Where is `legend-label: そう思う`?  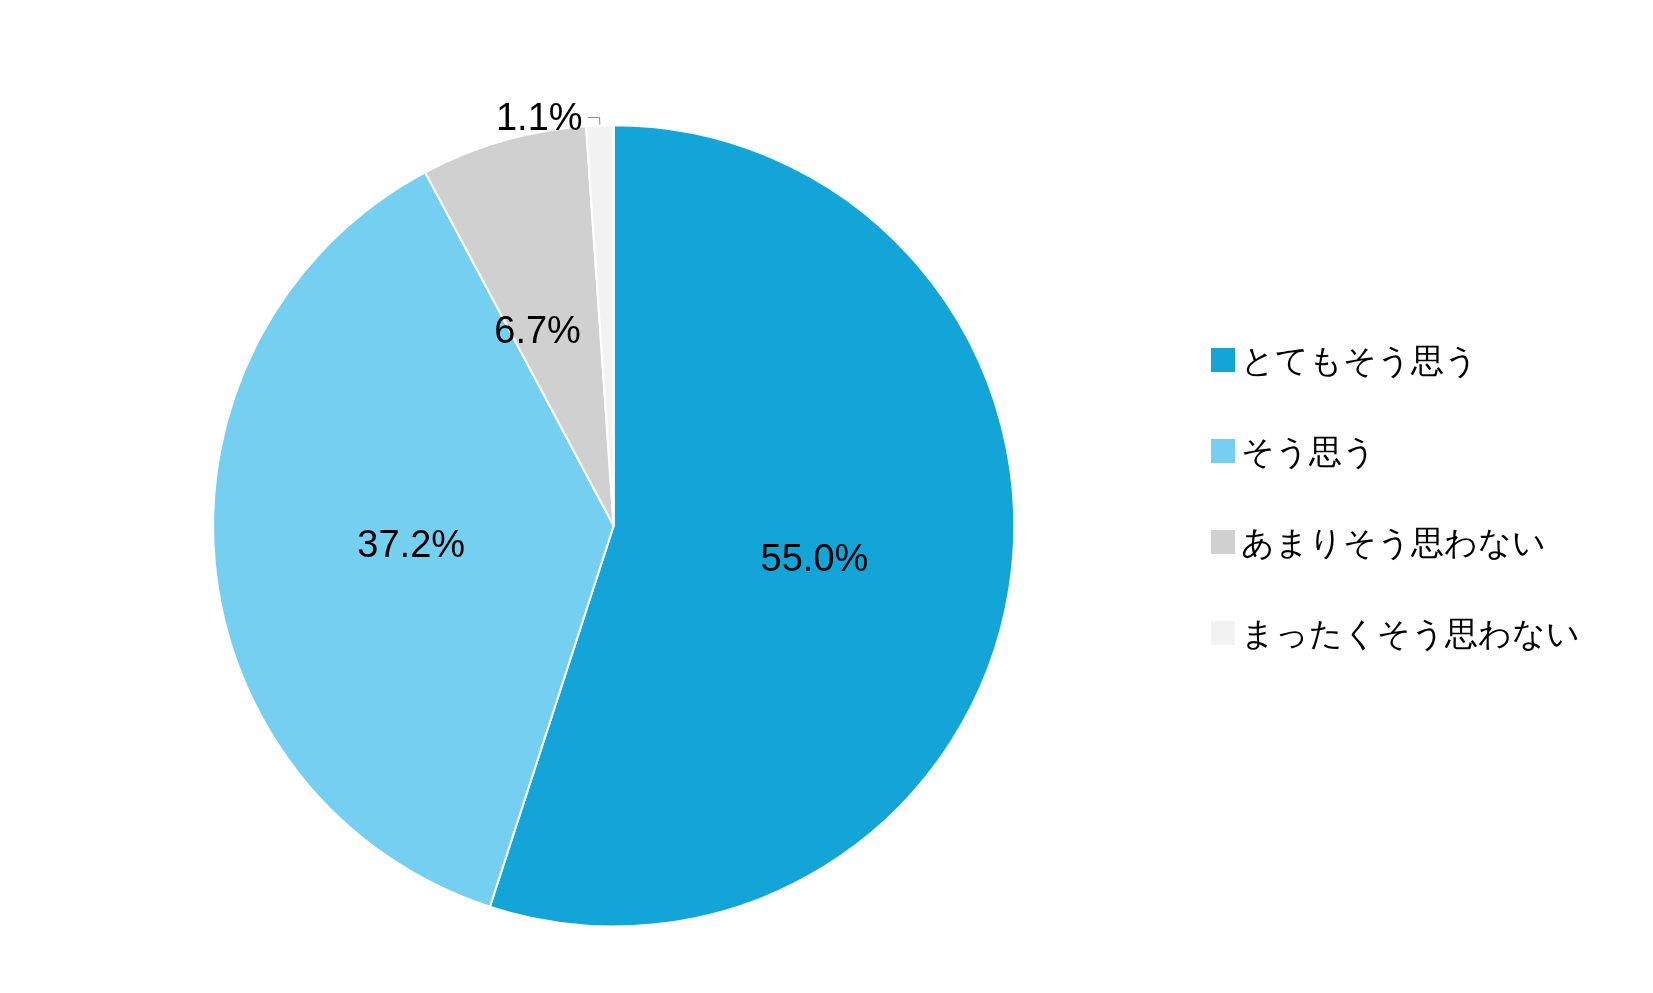 legend-label: そう思う is located at coordinates (1308, 451).